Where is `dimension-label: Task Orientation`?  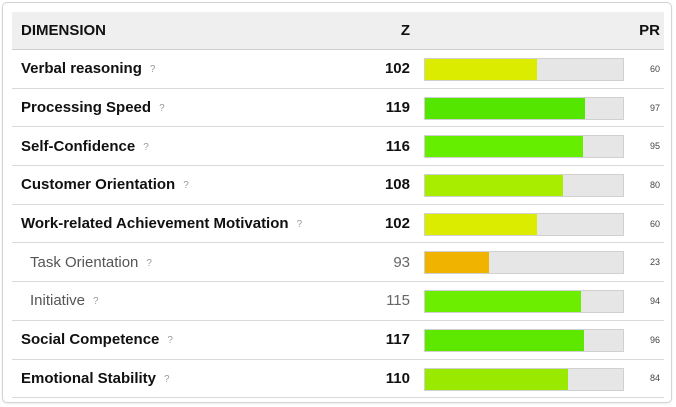 dimension-label: Task Orientation is located at coordinates (84, 262).